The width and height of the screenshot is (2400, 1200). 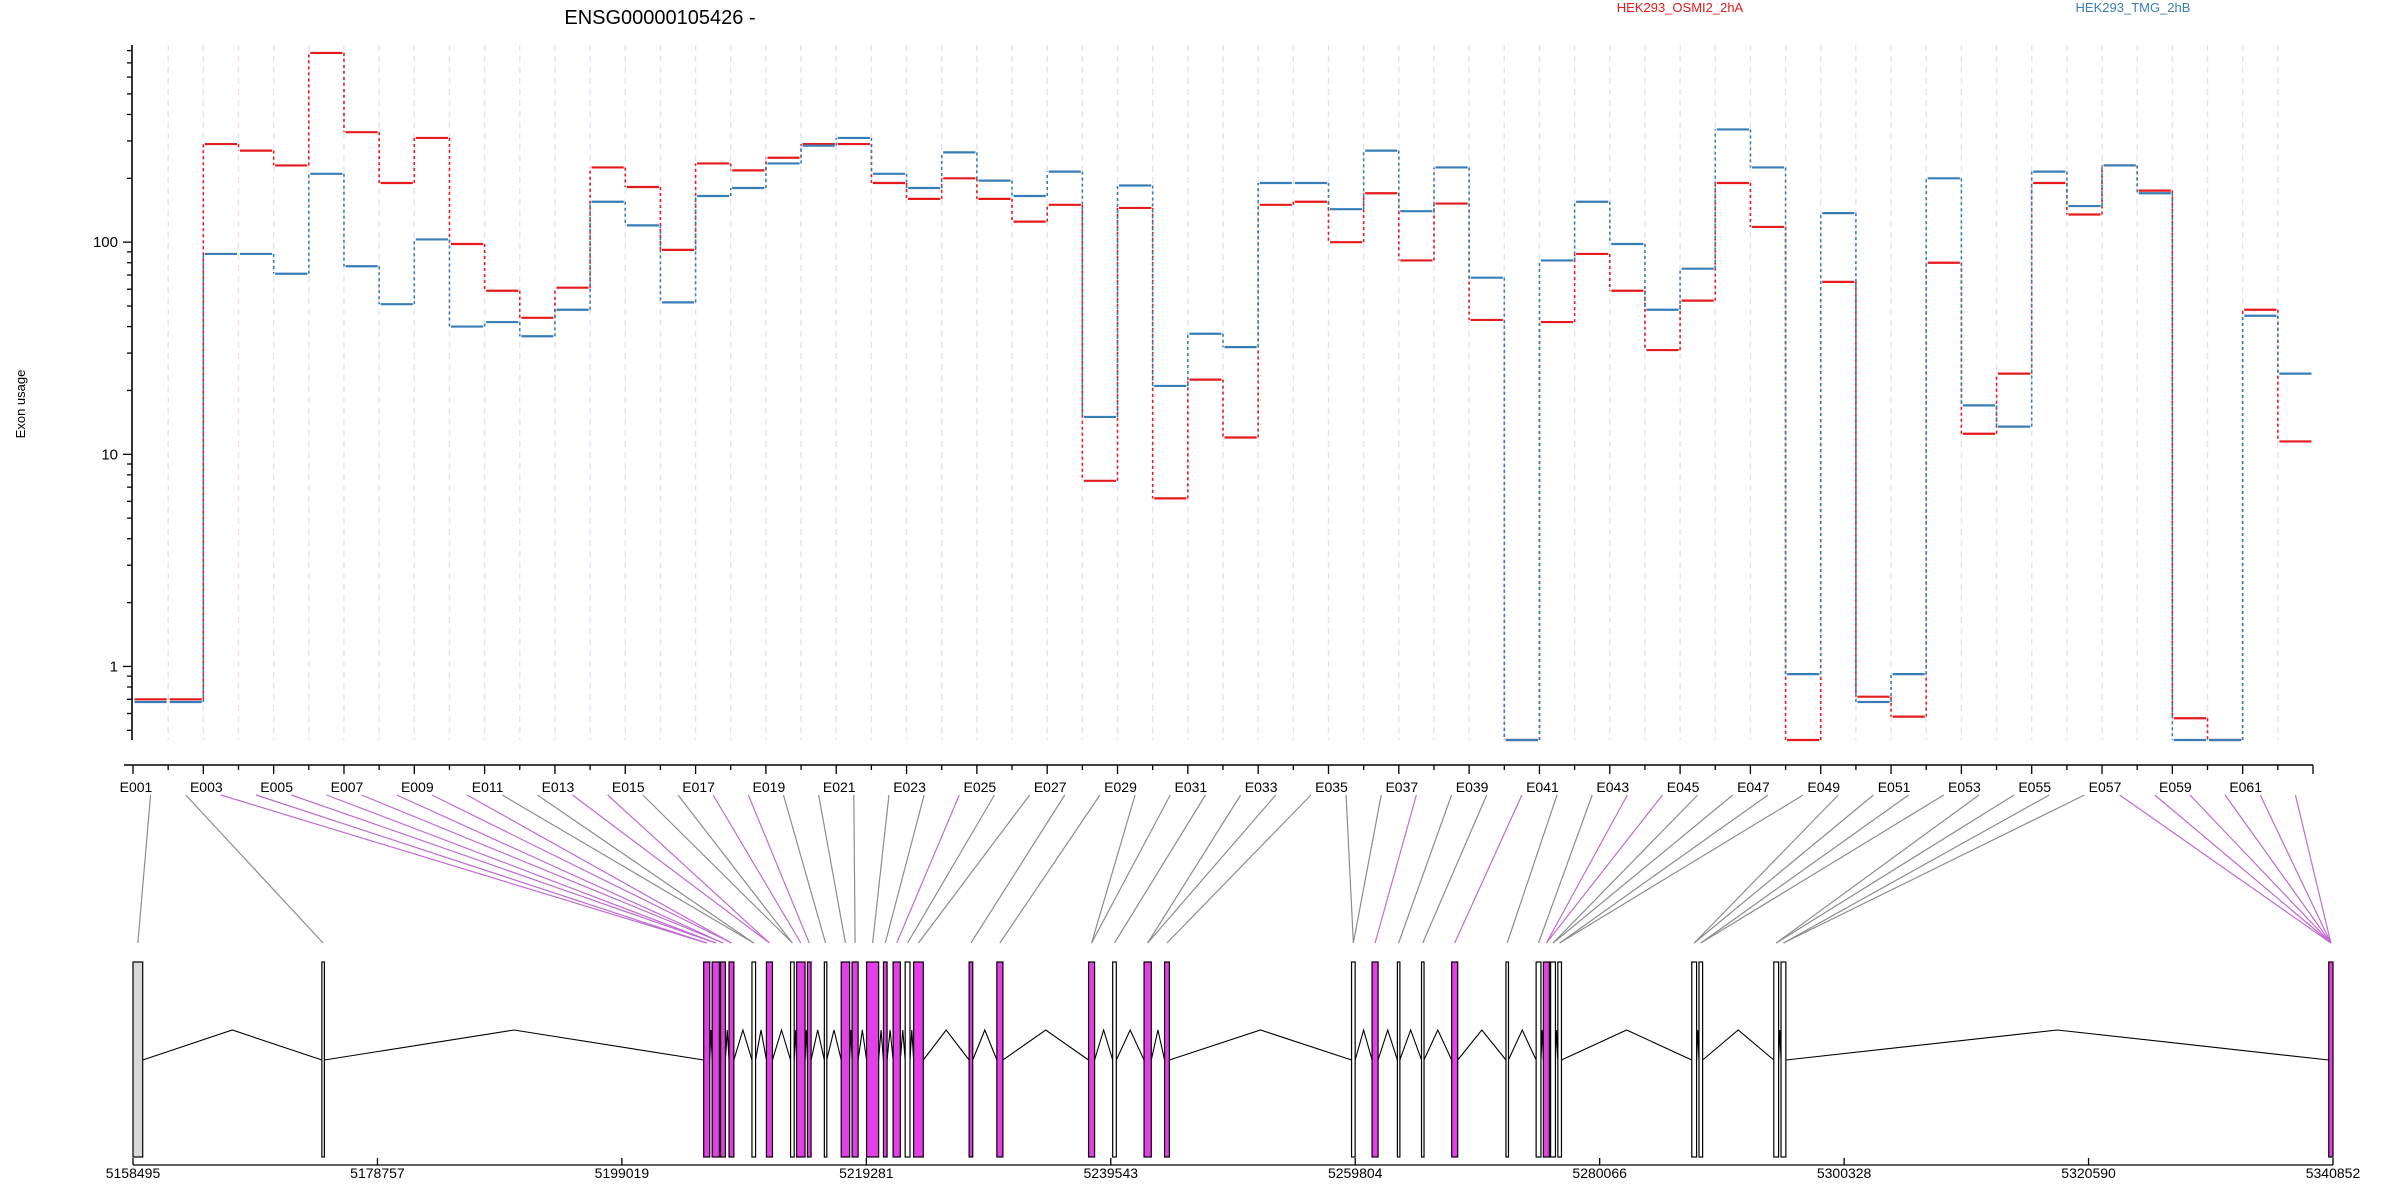 I want to click on genomic-tick-label: 5300328, so click(x=1844, y=1173).